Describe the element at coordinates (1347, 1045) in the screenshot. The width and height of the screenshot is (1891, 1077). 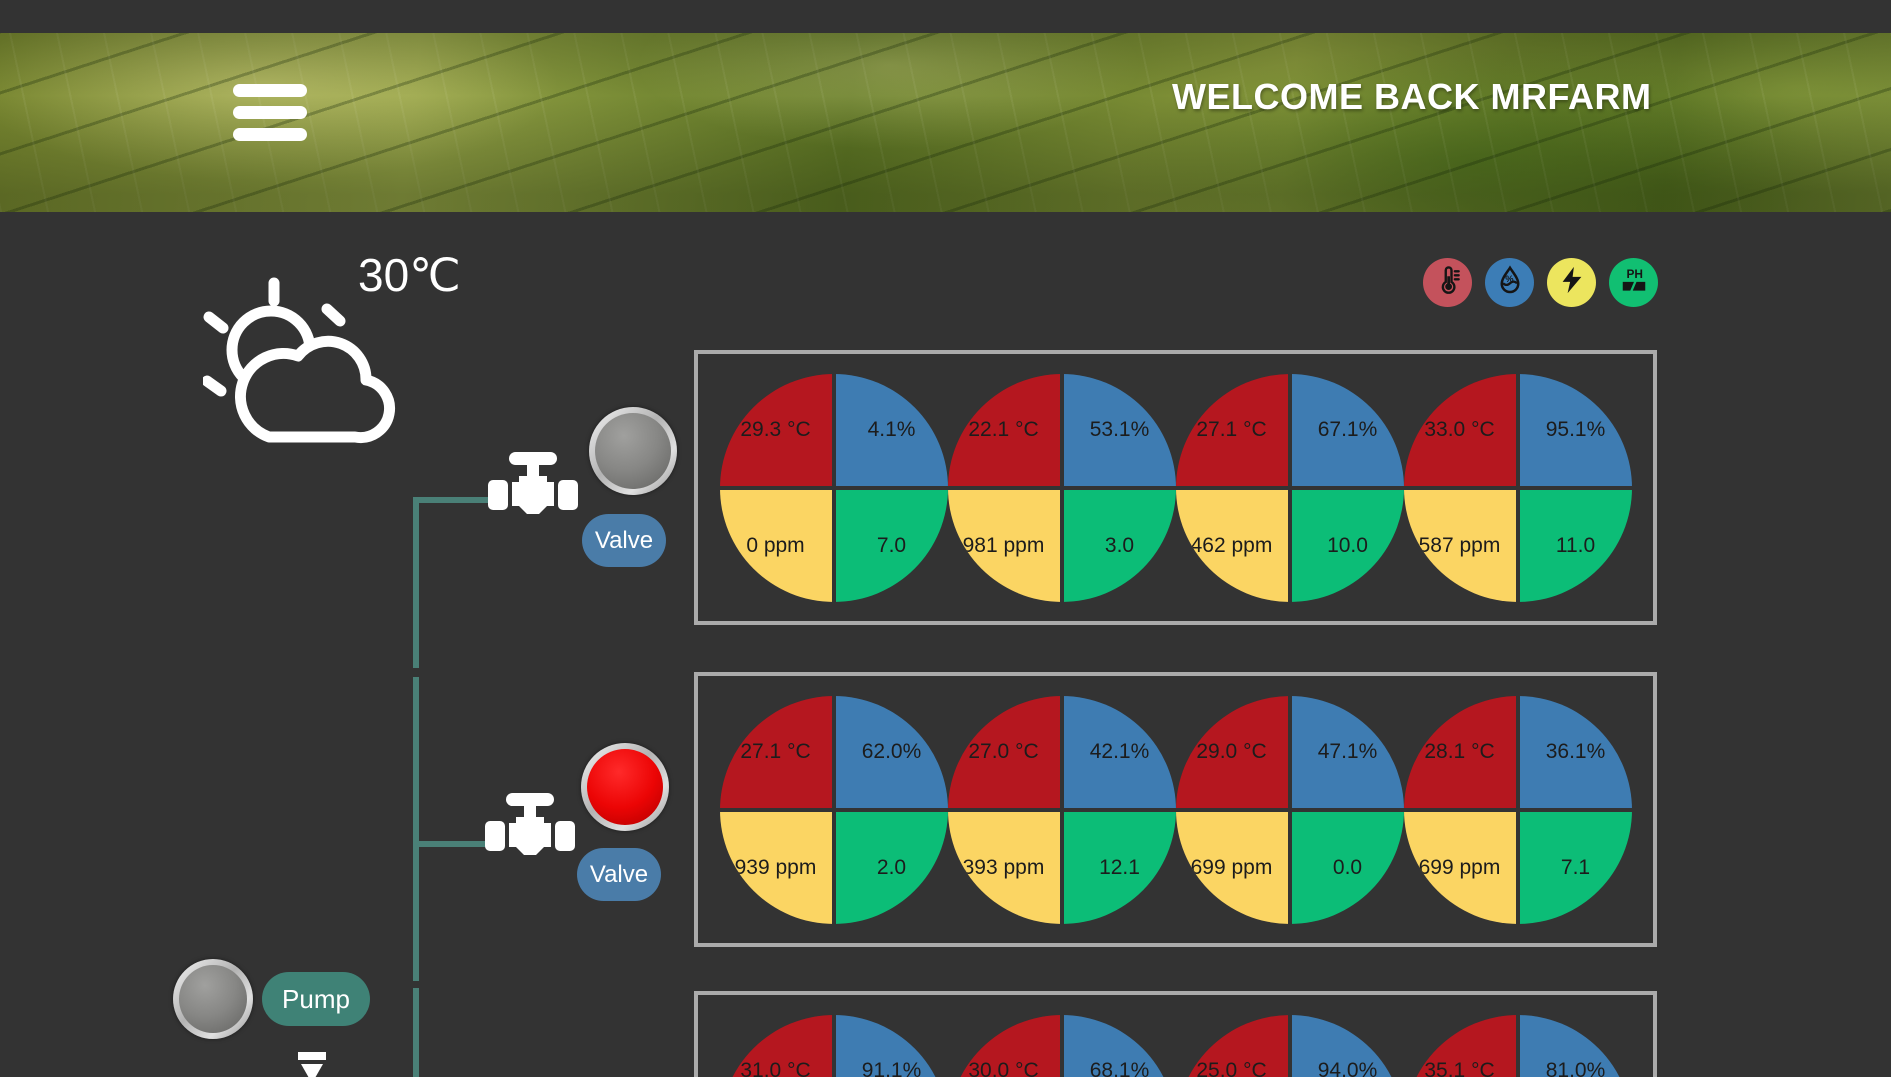
I see `gauge-humidity-quadrant: 94.0%` at that location.